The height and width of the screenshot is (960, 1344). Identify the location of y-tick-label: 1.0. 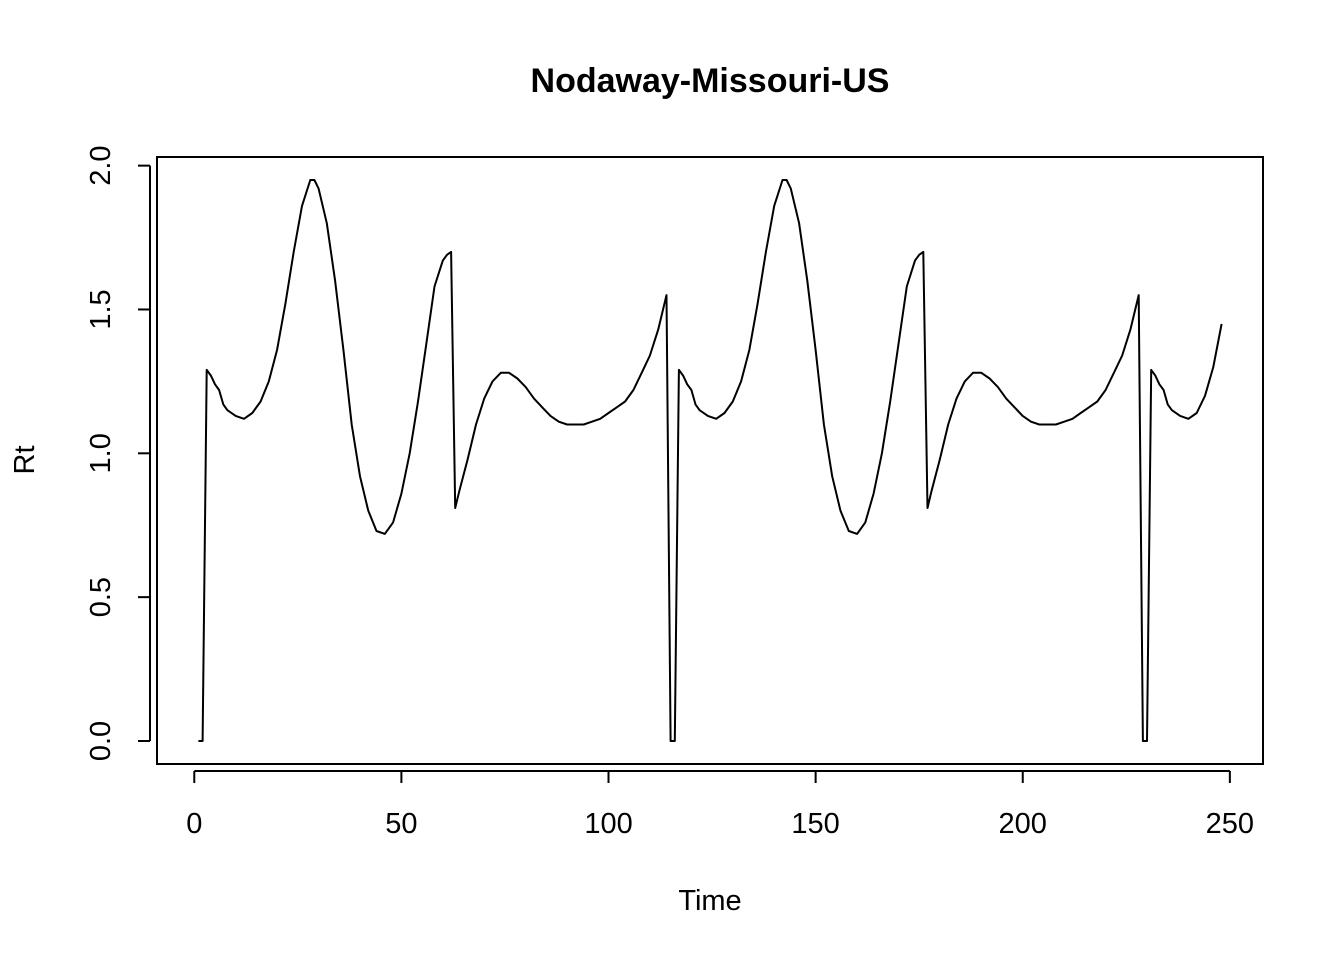
(101, 453).